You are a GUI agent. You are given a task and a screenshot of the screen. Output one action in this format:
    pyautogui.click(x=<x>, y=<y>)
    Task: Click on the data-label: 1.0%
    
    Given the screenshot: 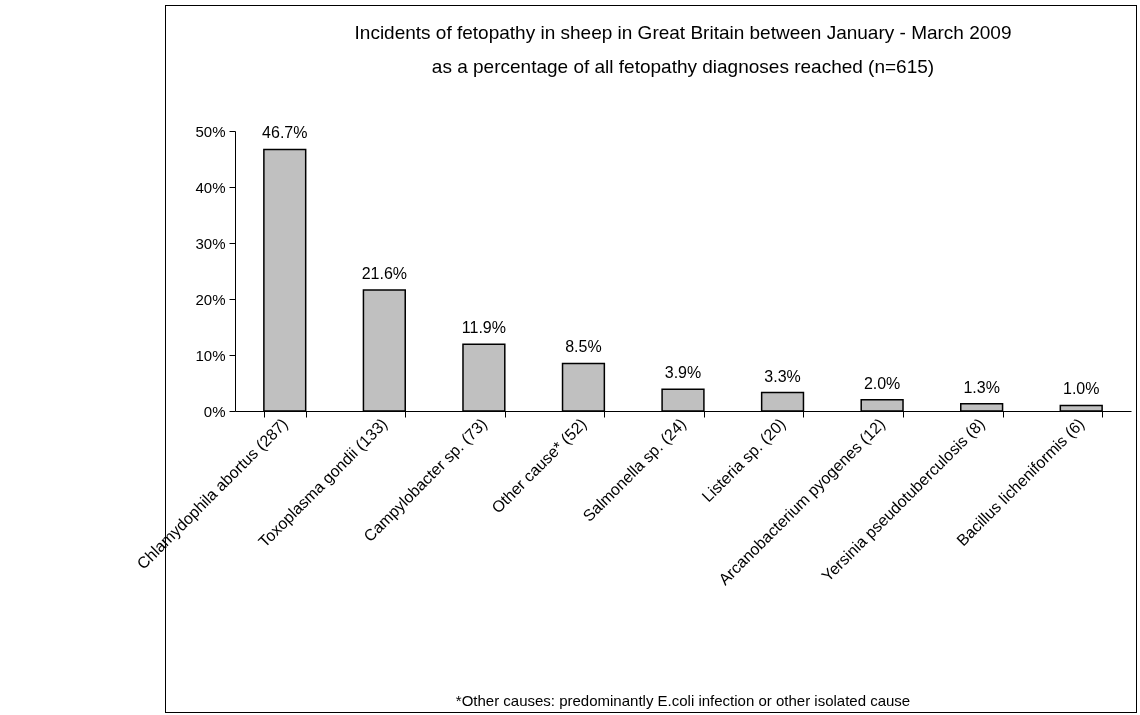 What is the action you would take?
    pyautogui.click(x=1081, y=389)
    